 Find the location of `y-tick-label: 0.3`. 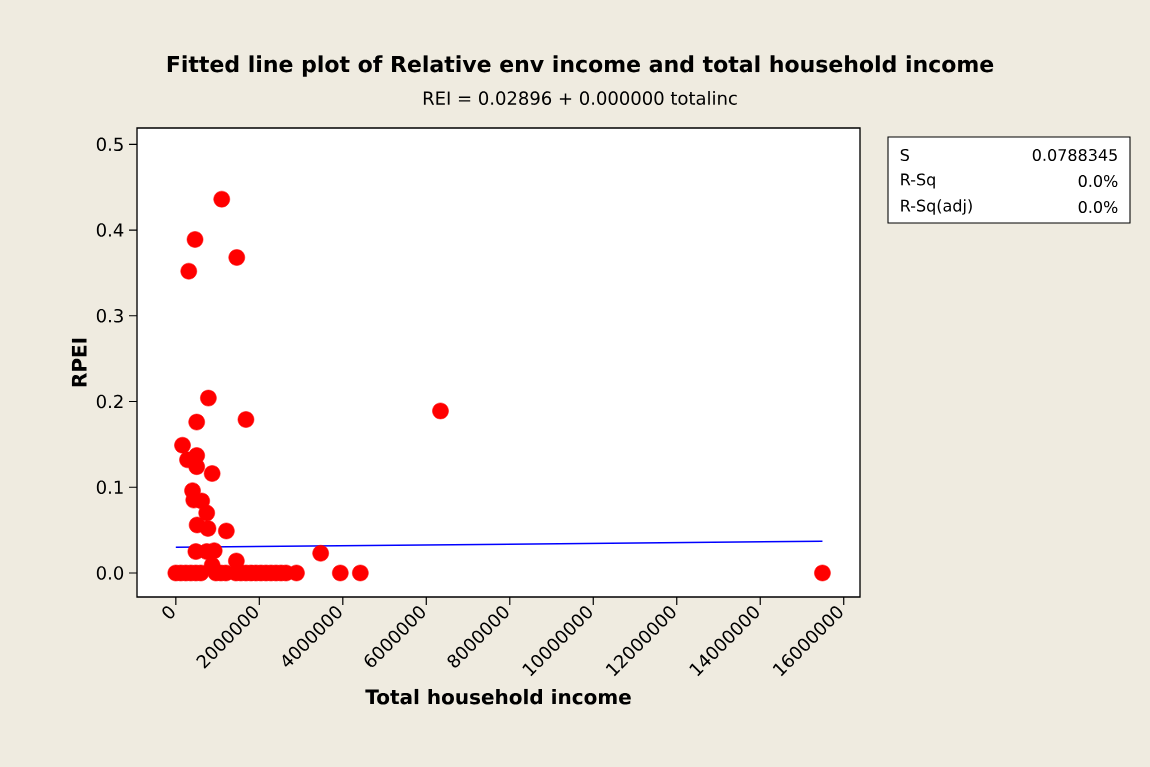

y-tick-label: 0.3 is located at coordinates (109, 315).